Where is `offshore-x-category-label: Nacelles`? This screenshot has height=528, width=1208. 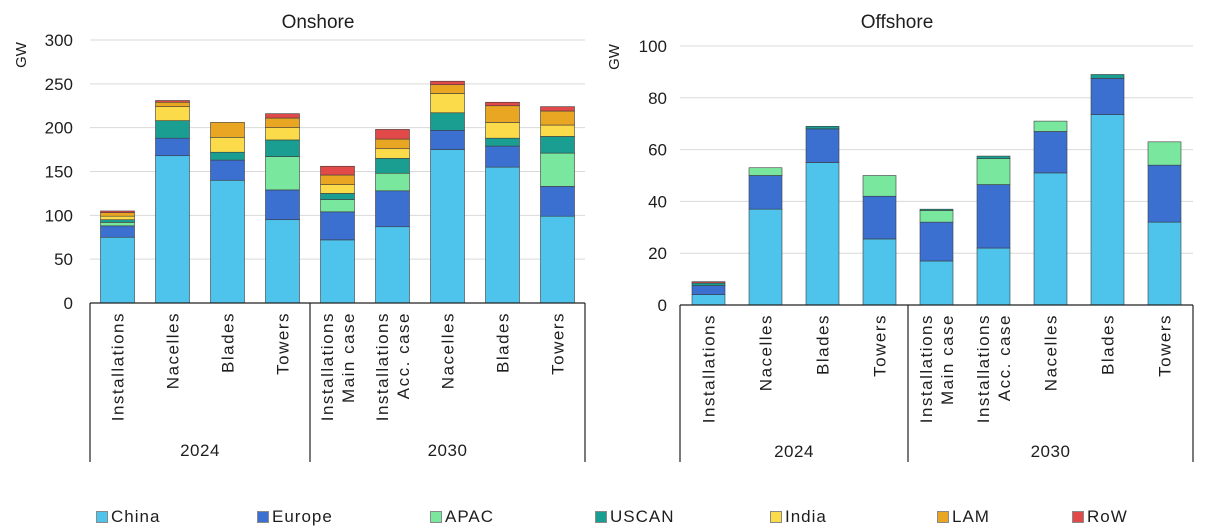
offshore-x-category-label: Nacelles is located at coordinates (765, 352).